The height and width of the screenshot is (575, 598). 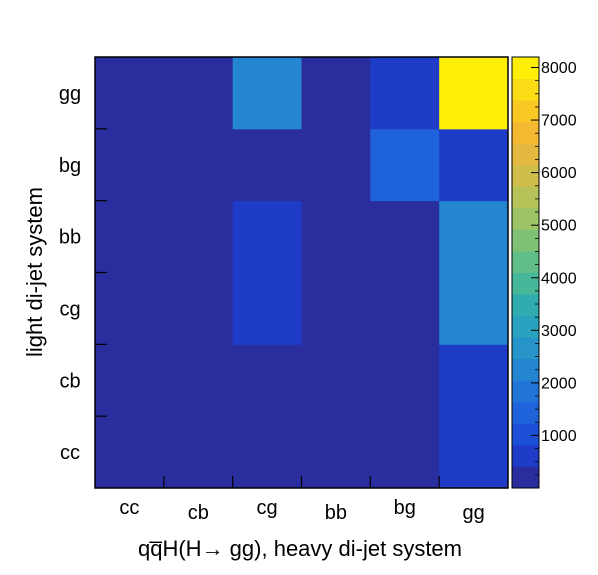 What do you see at coordinates (405, 93) in the screenshot?
I see `heatmap-cell-gg-bg` at bounding box center [405, 93].